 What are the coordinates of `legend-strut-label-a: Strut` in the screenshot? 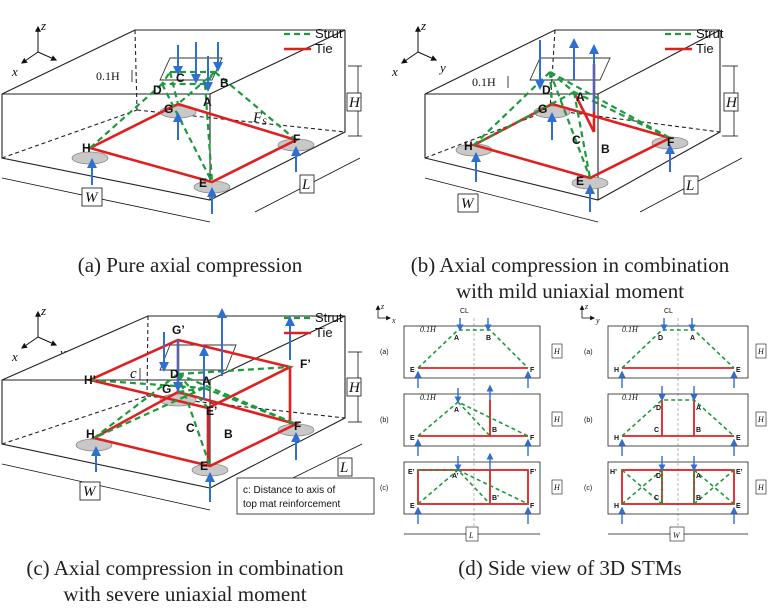 It's located at (329, 33).